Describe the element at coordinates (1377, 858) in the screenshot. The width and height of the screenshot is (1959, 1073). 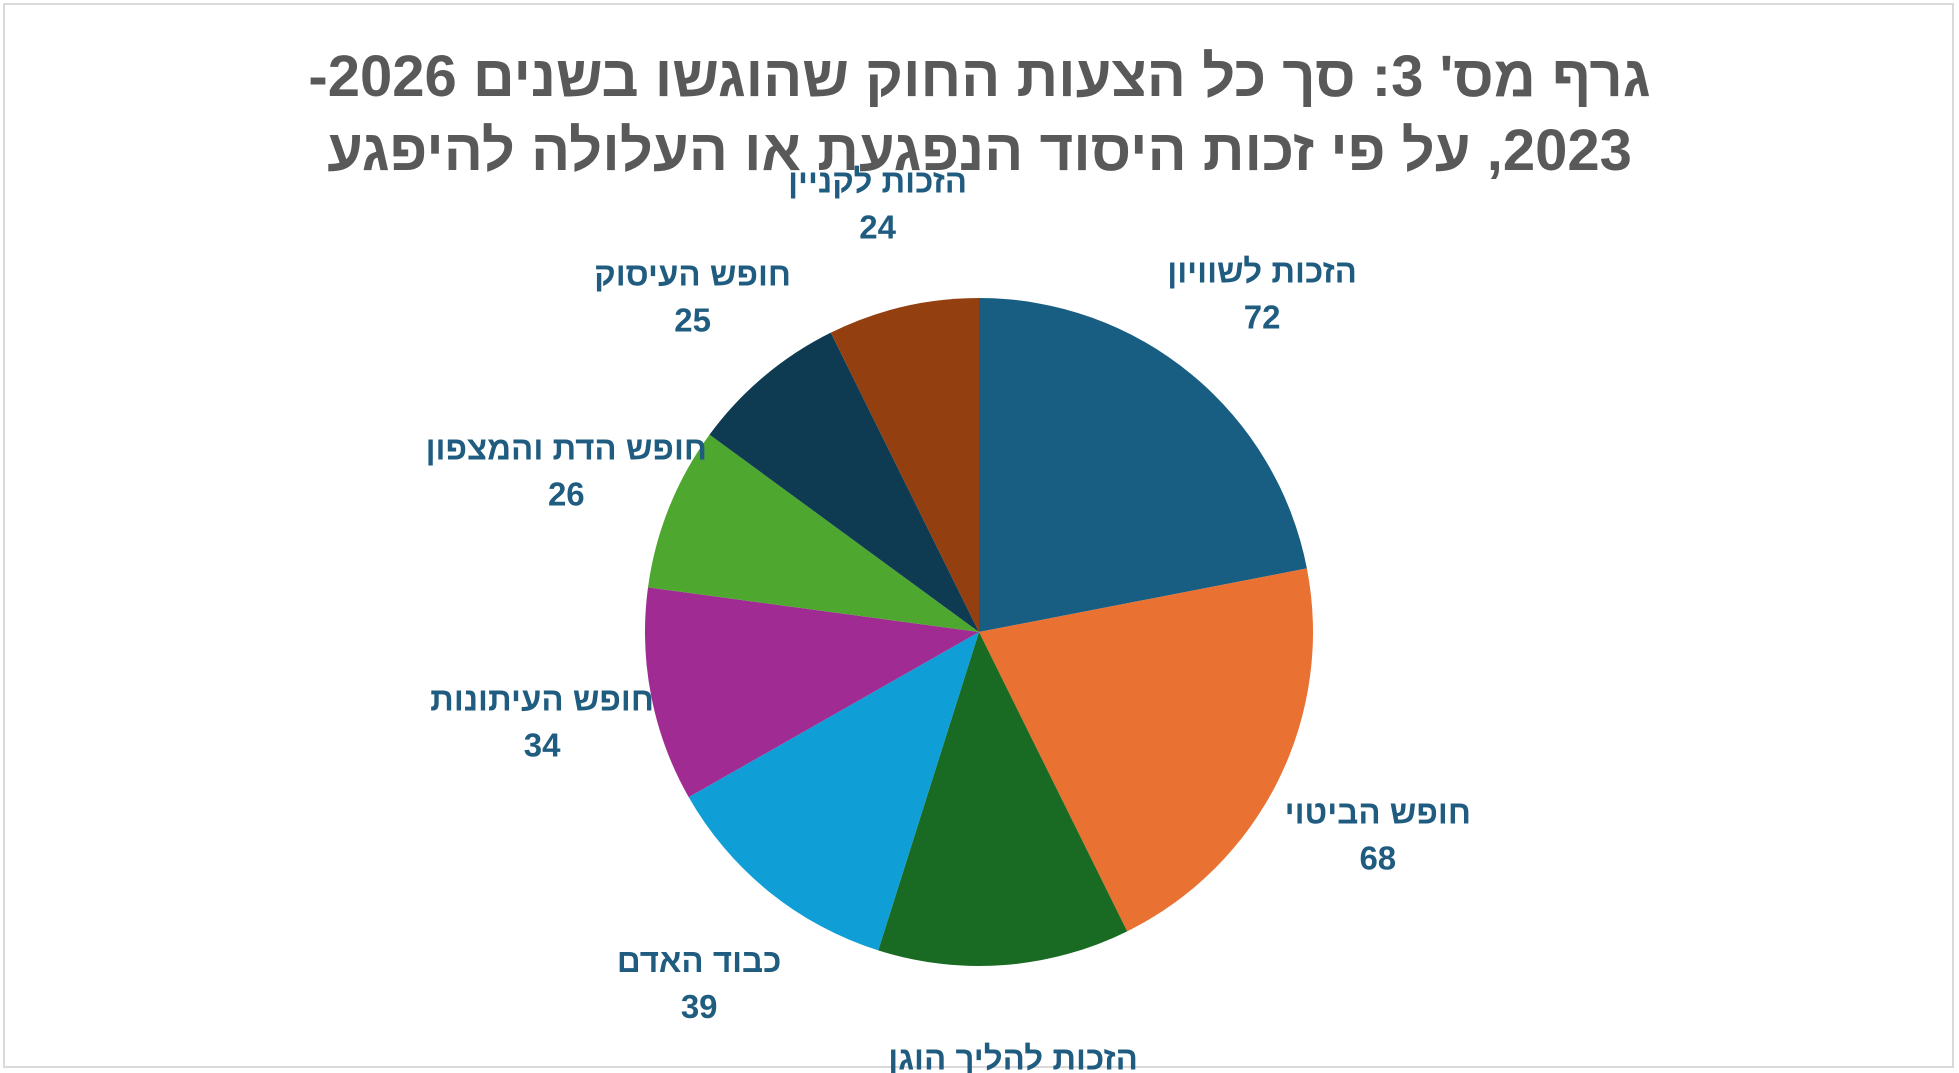
I see `data-label-value-2: 68` at that location.